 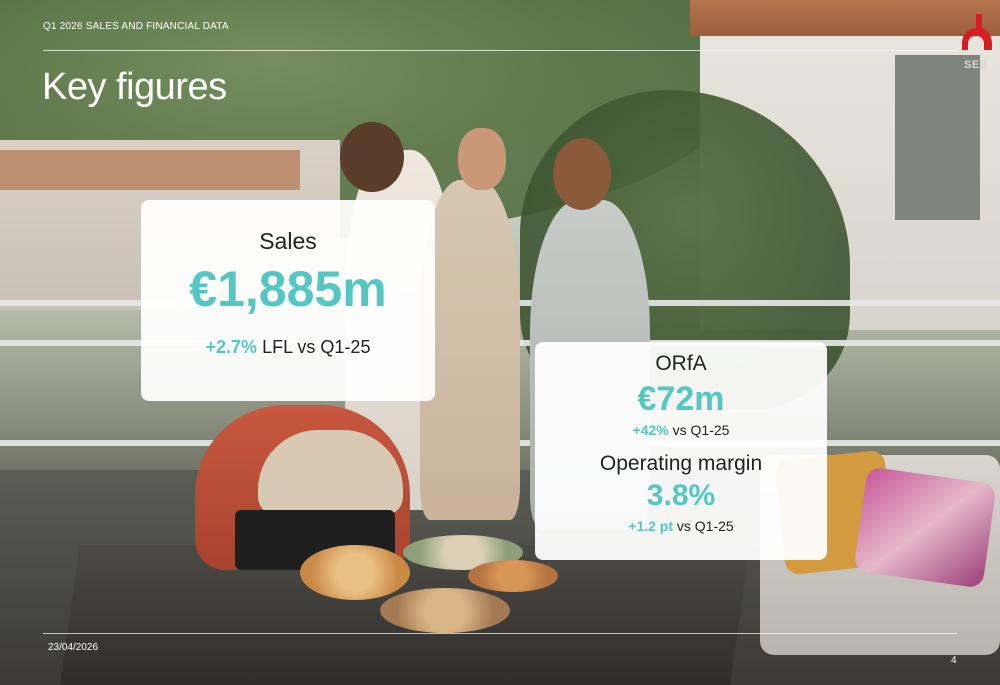 What do you see at coordinates (681, 463) in the screenshot?
I see `operating-margin-label: Operating margin` at bounding box center [681, 463].